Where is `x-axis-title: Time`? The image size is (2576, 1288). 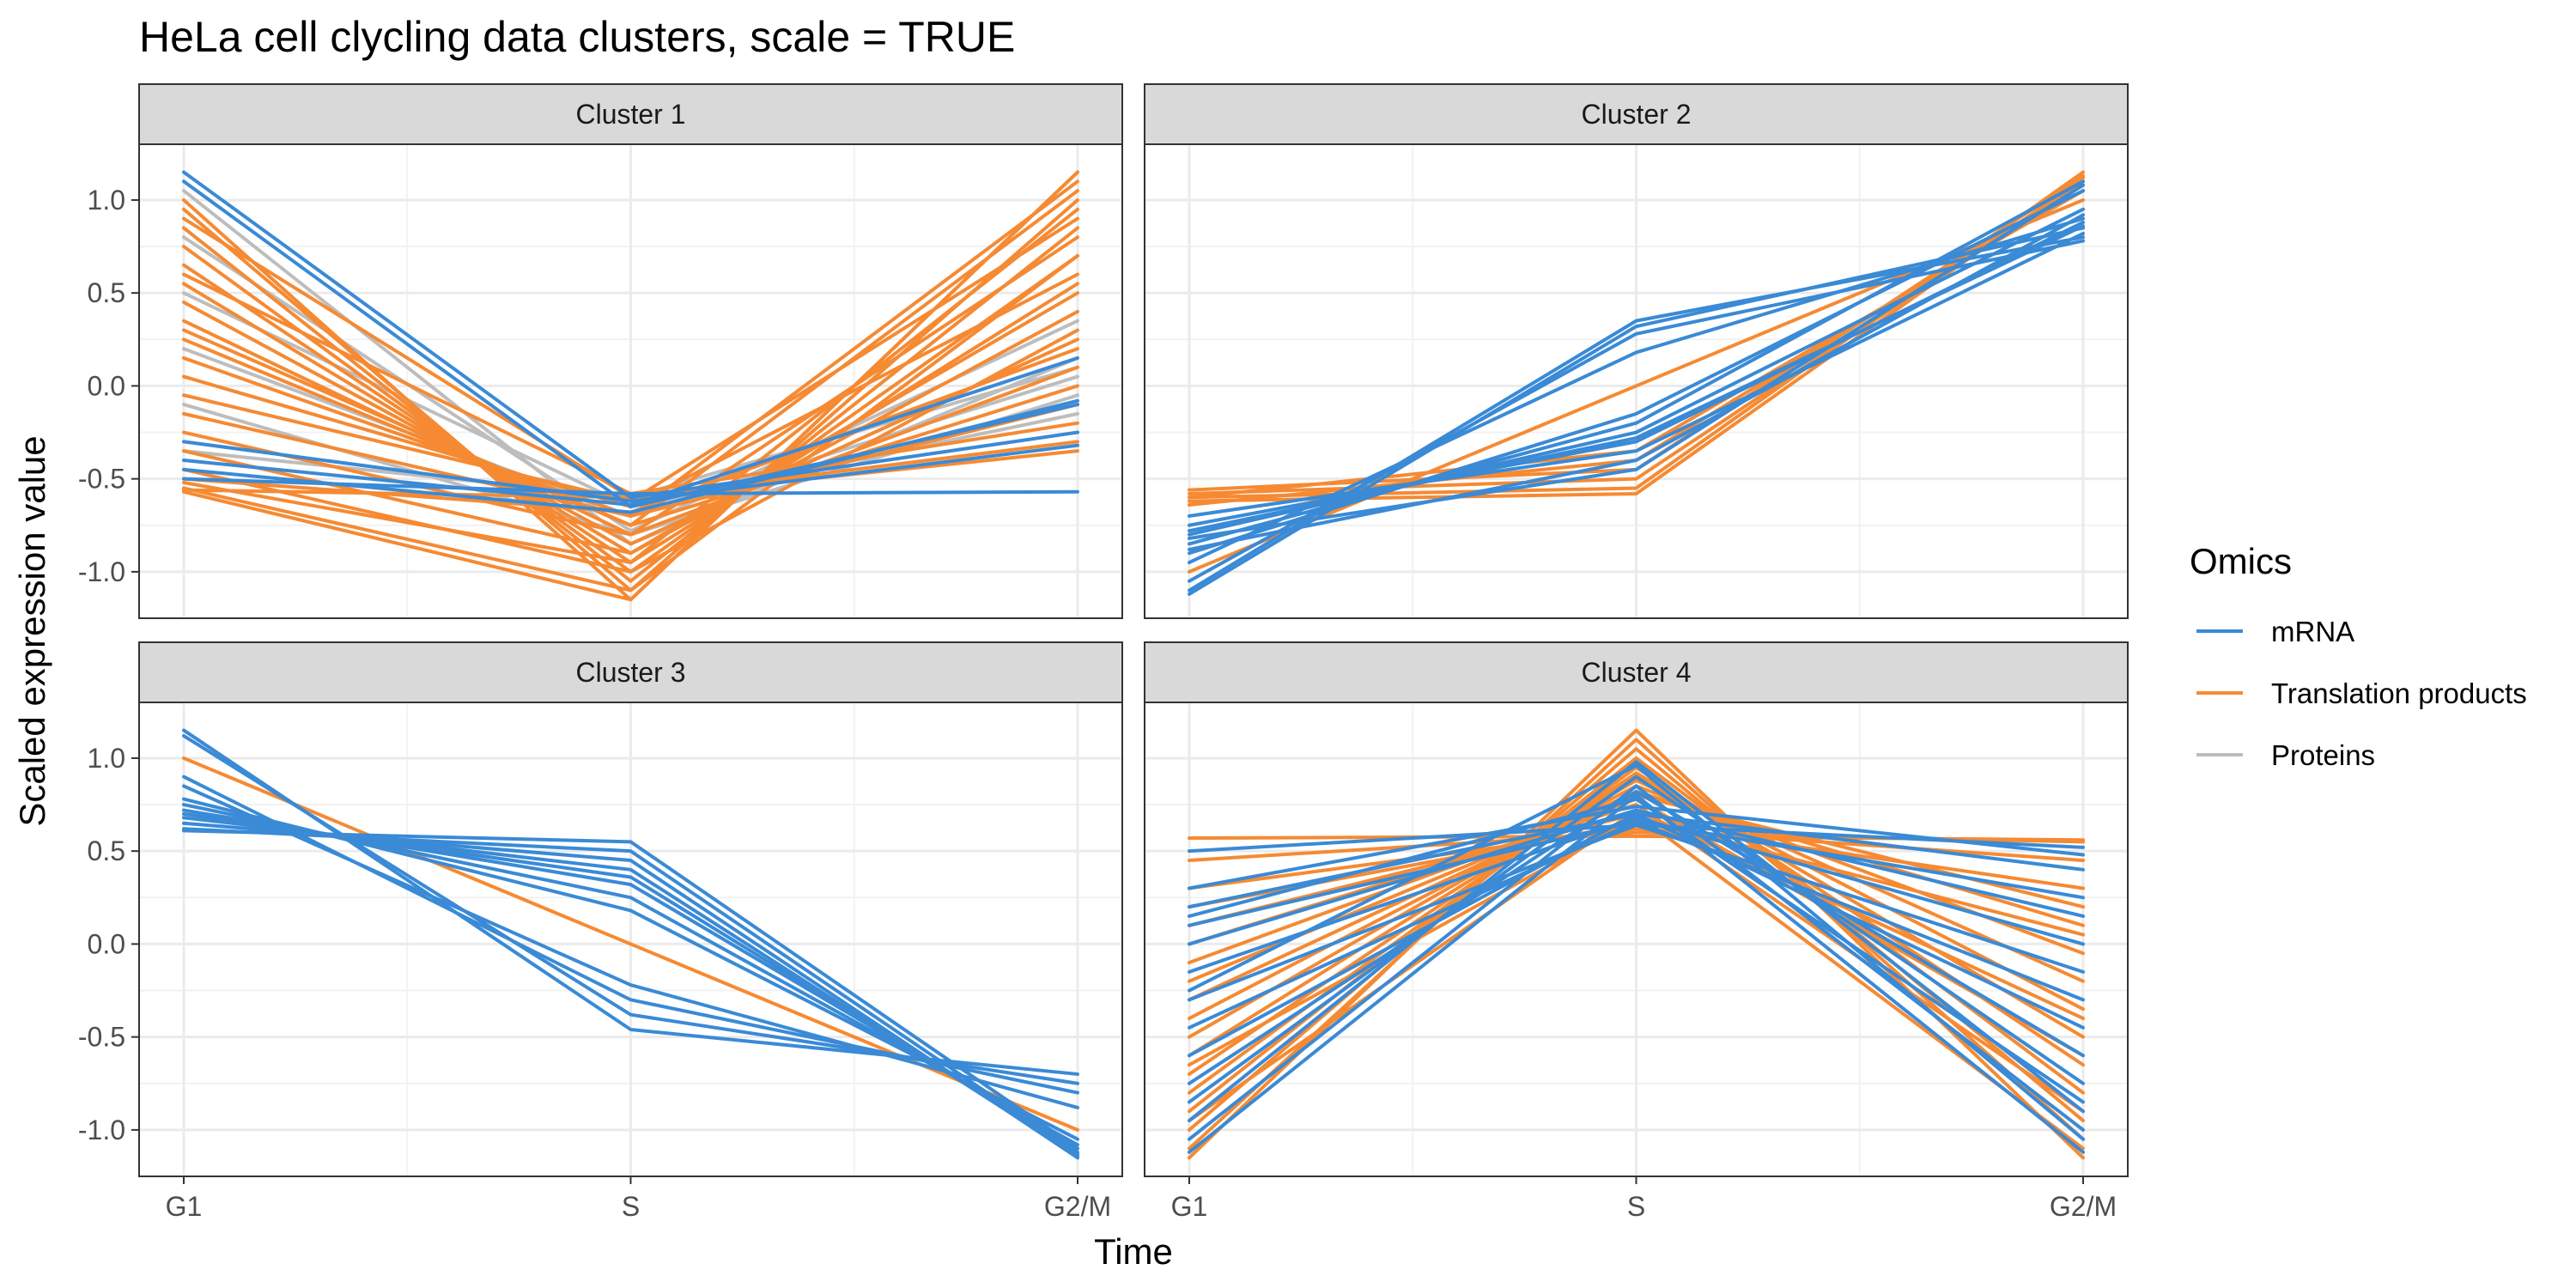 x-axis-title: Time is located at coordinates (1133, 1251).